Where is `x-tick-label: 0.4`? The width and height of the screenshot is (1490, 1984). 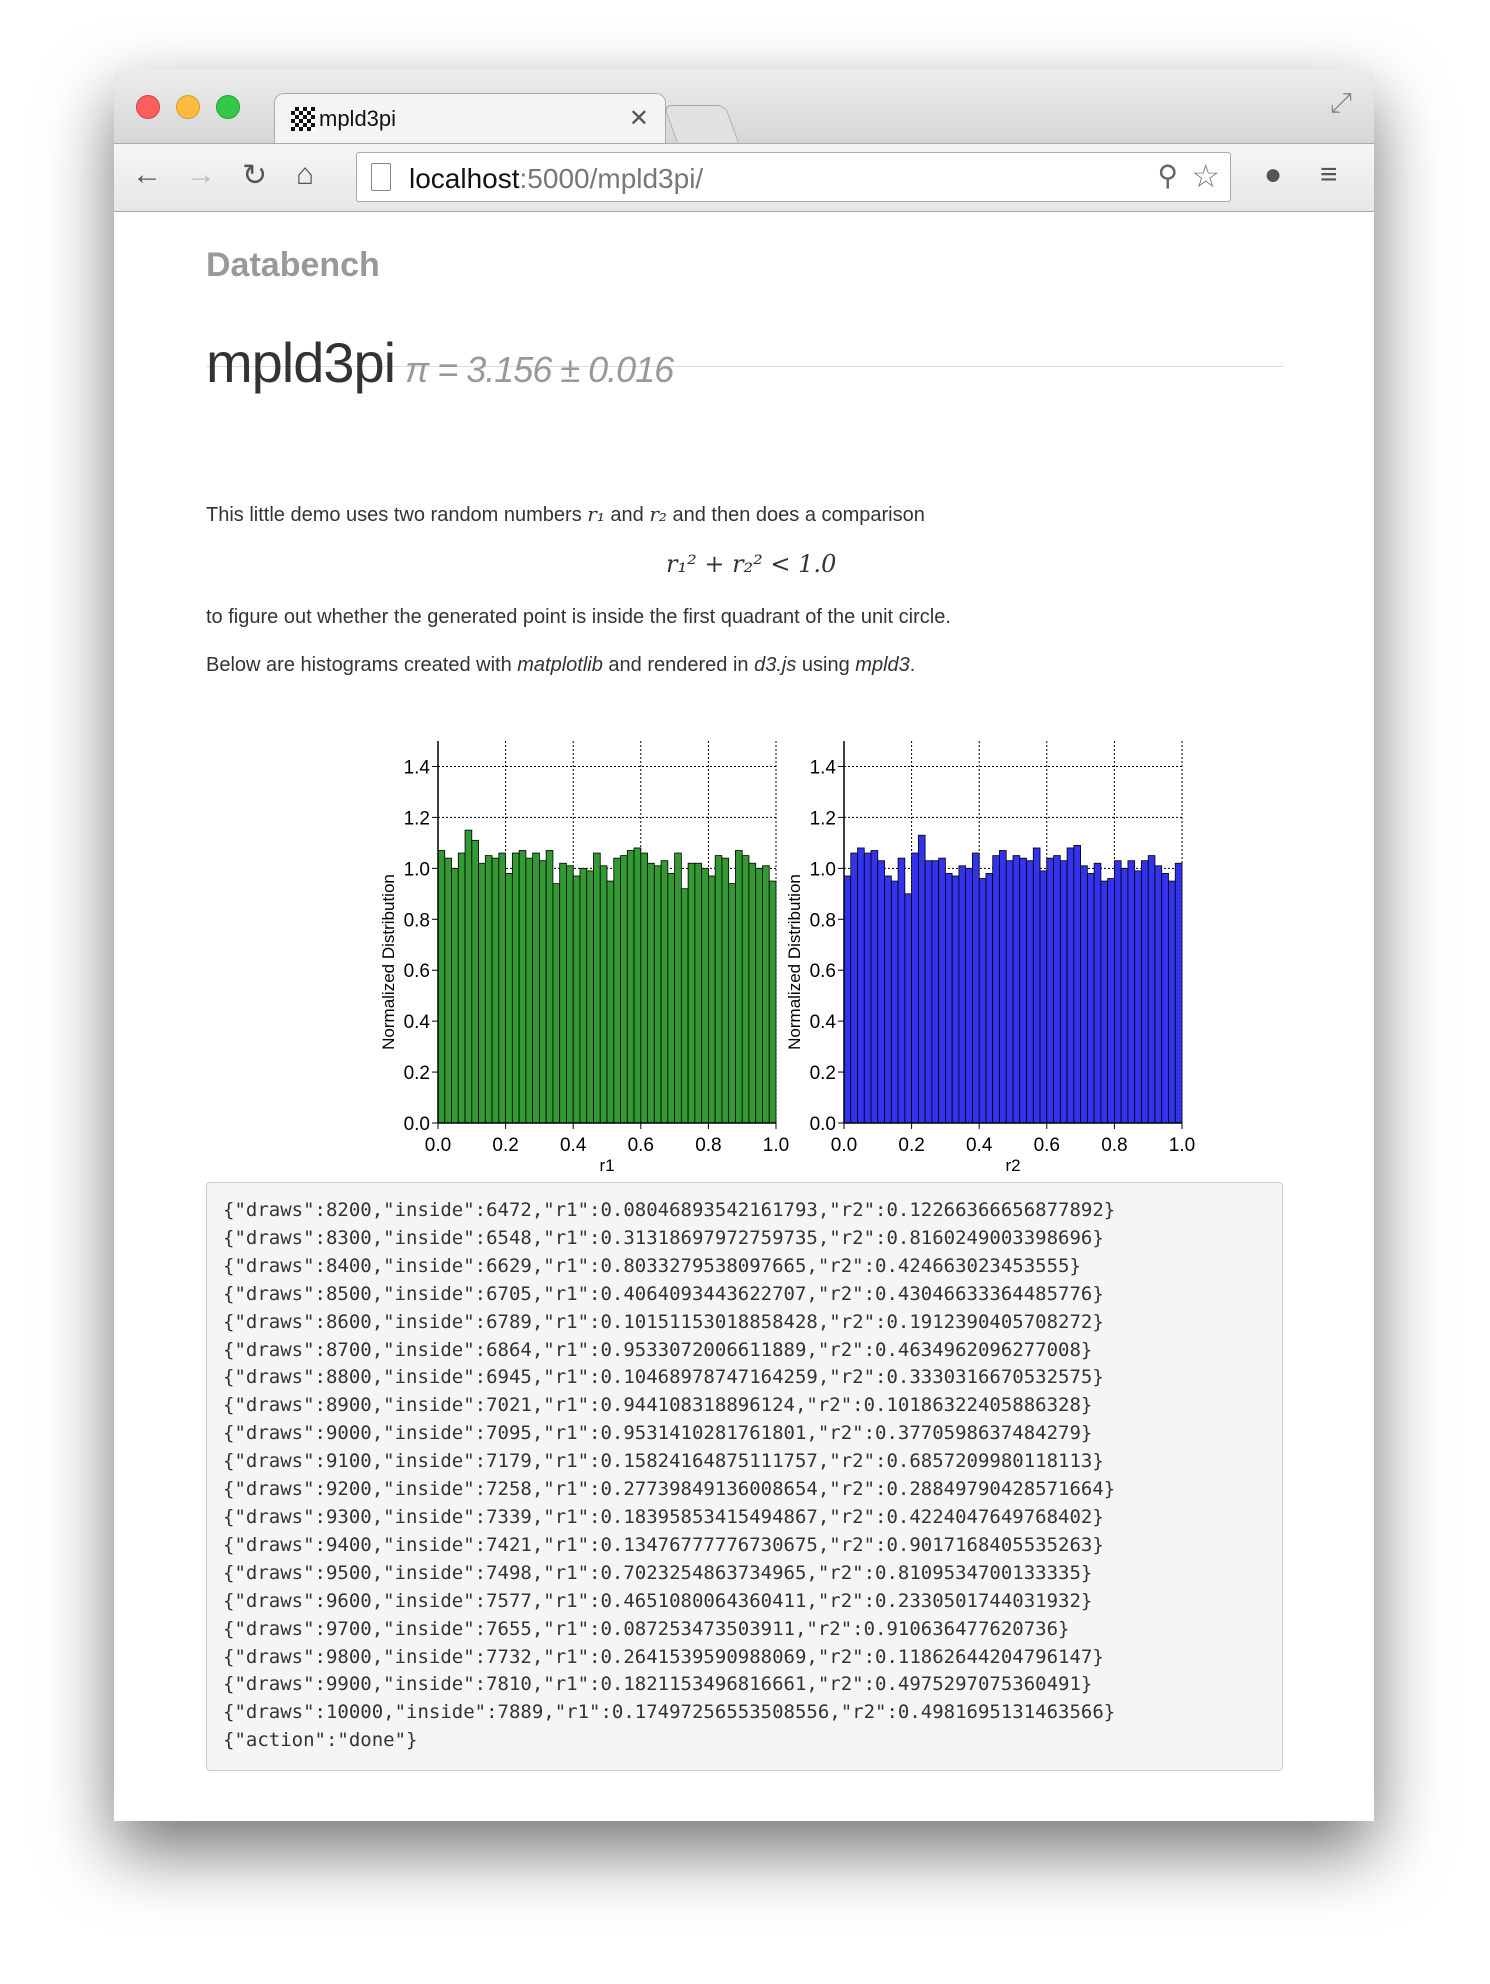 x-tick-label: 0.4 is located at coordinates (979, 1145).